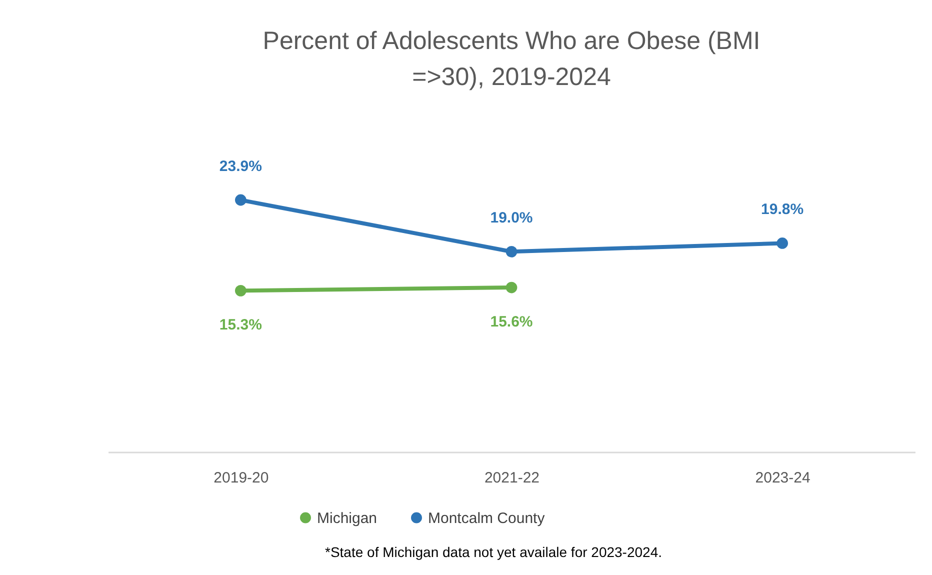 This screenshot has width=932, height=575. What do you see at coordinates (241, 478) in the screenshot?
I see `x-tick-label: 2019-20` at bounding box center [241, 478].